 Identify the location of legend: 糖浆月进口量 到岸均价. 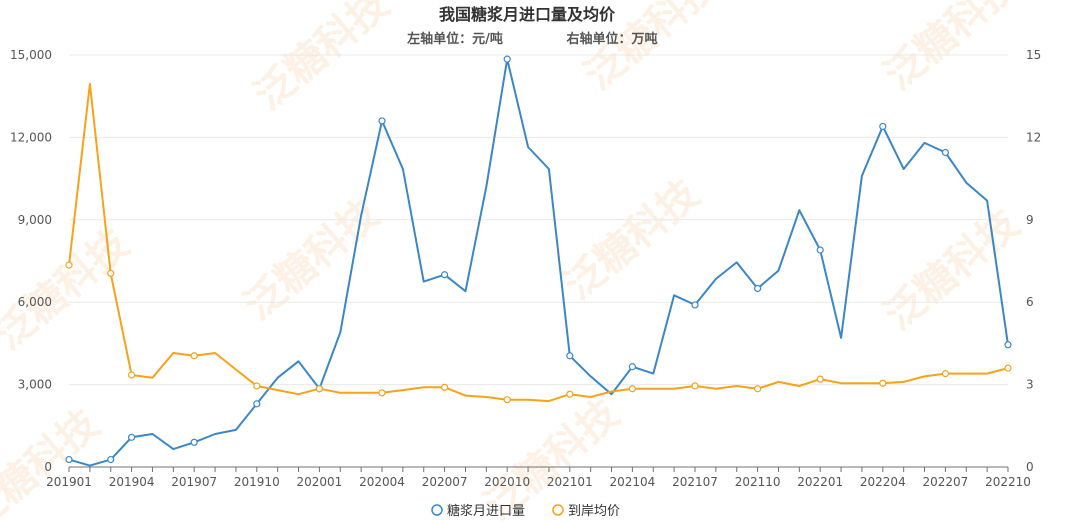
(525, 511).